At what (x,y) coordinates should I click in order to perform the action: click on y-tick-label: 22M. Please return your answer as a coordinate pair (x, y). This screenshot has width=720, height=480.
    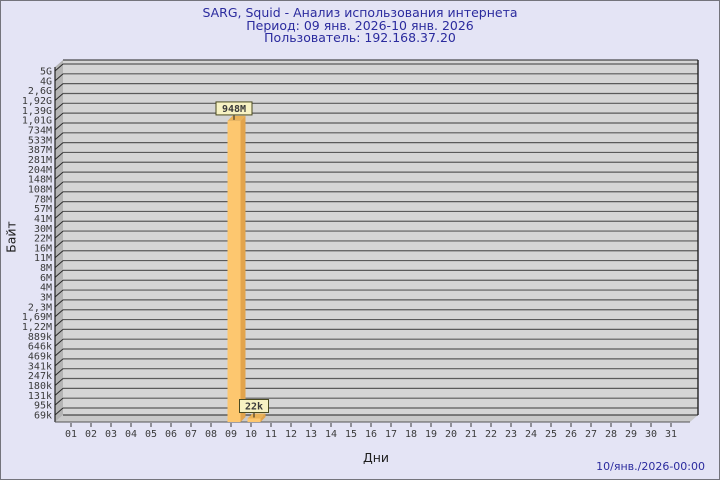
    Looking at the image, I should click on (43, 239).